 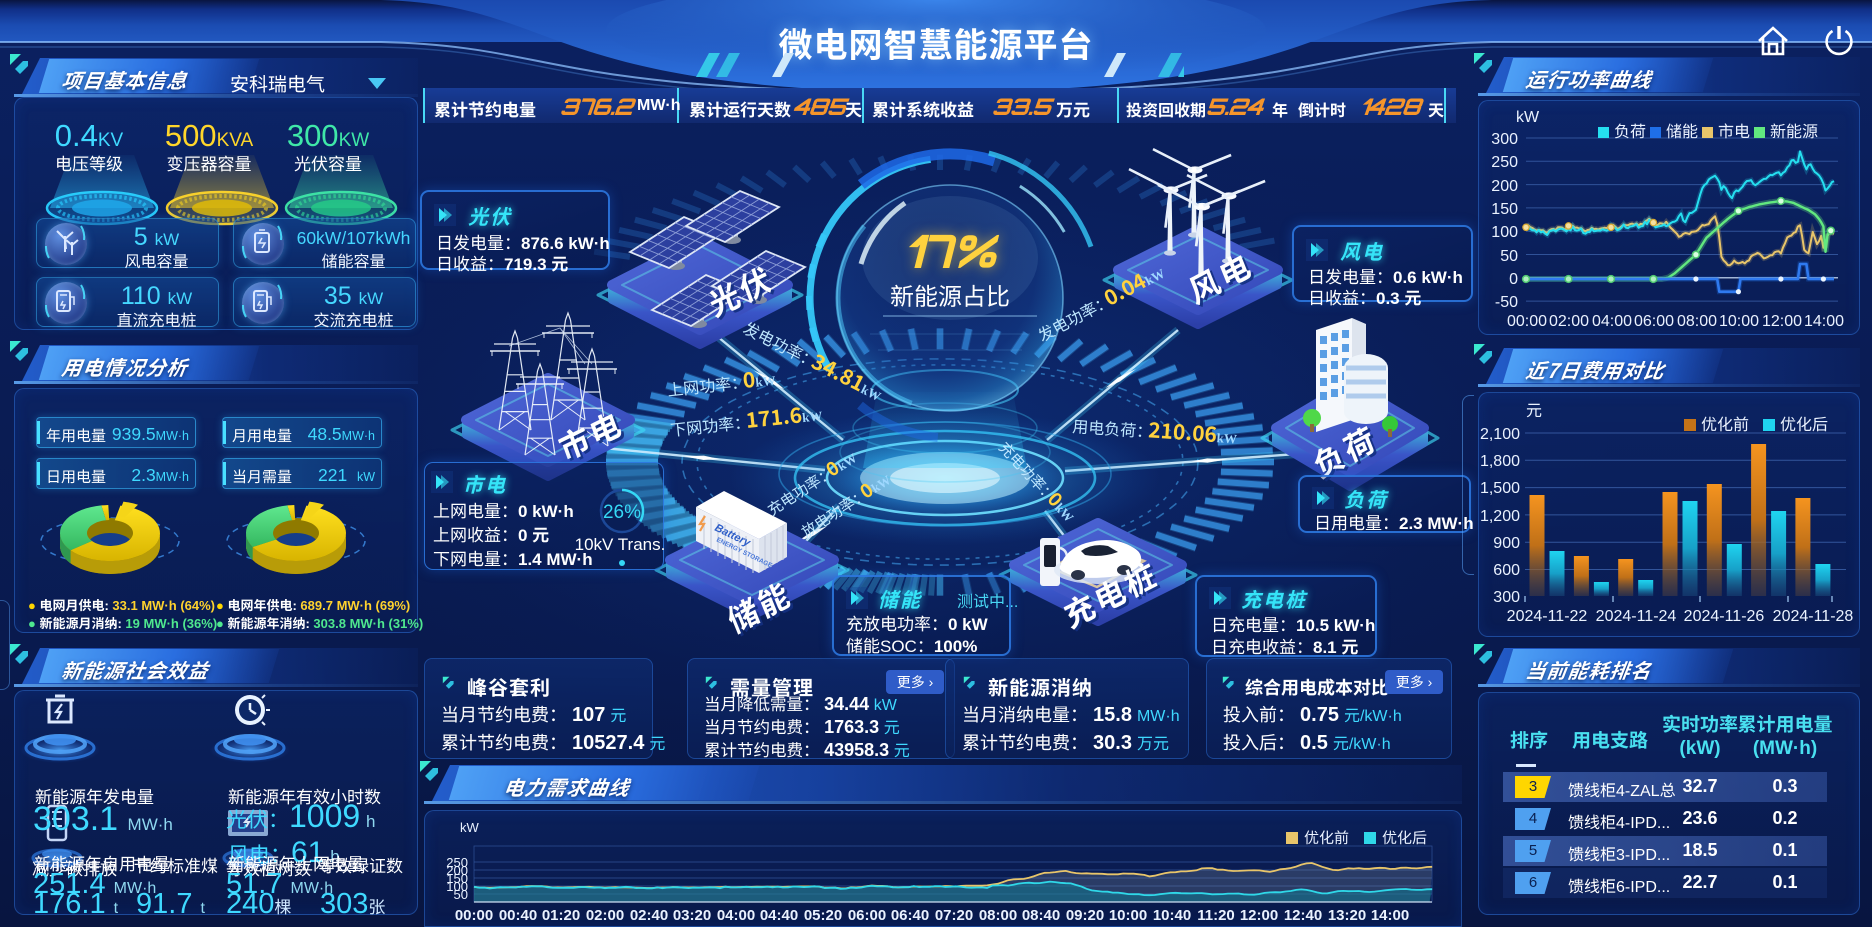 What do you see at coordinates (622, 512) in the screenshot?
I see `svg-text: 26%` at bounding box center [622, 512].